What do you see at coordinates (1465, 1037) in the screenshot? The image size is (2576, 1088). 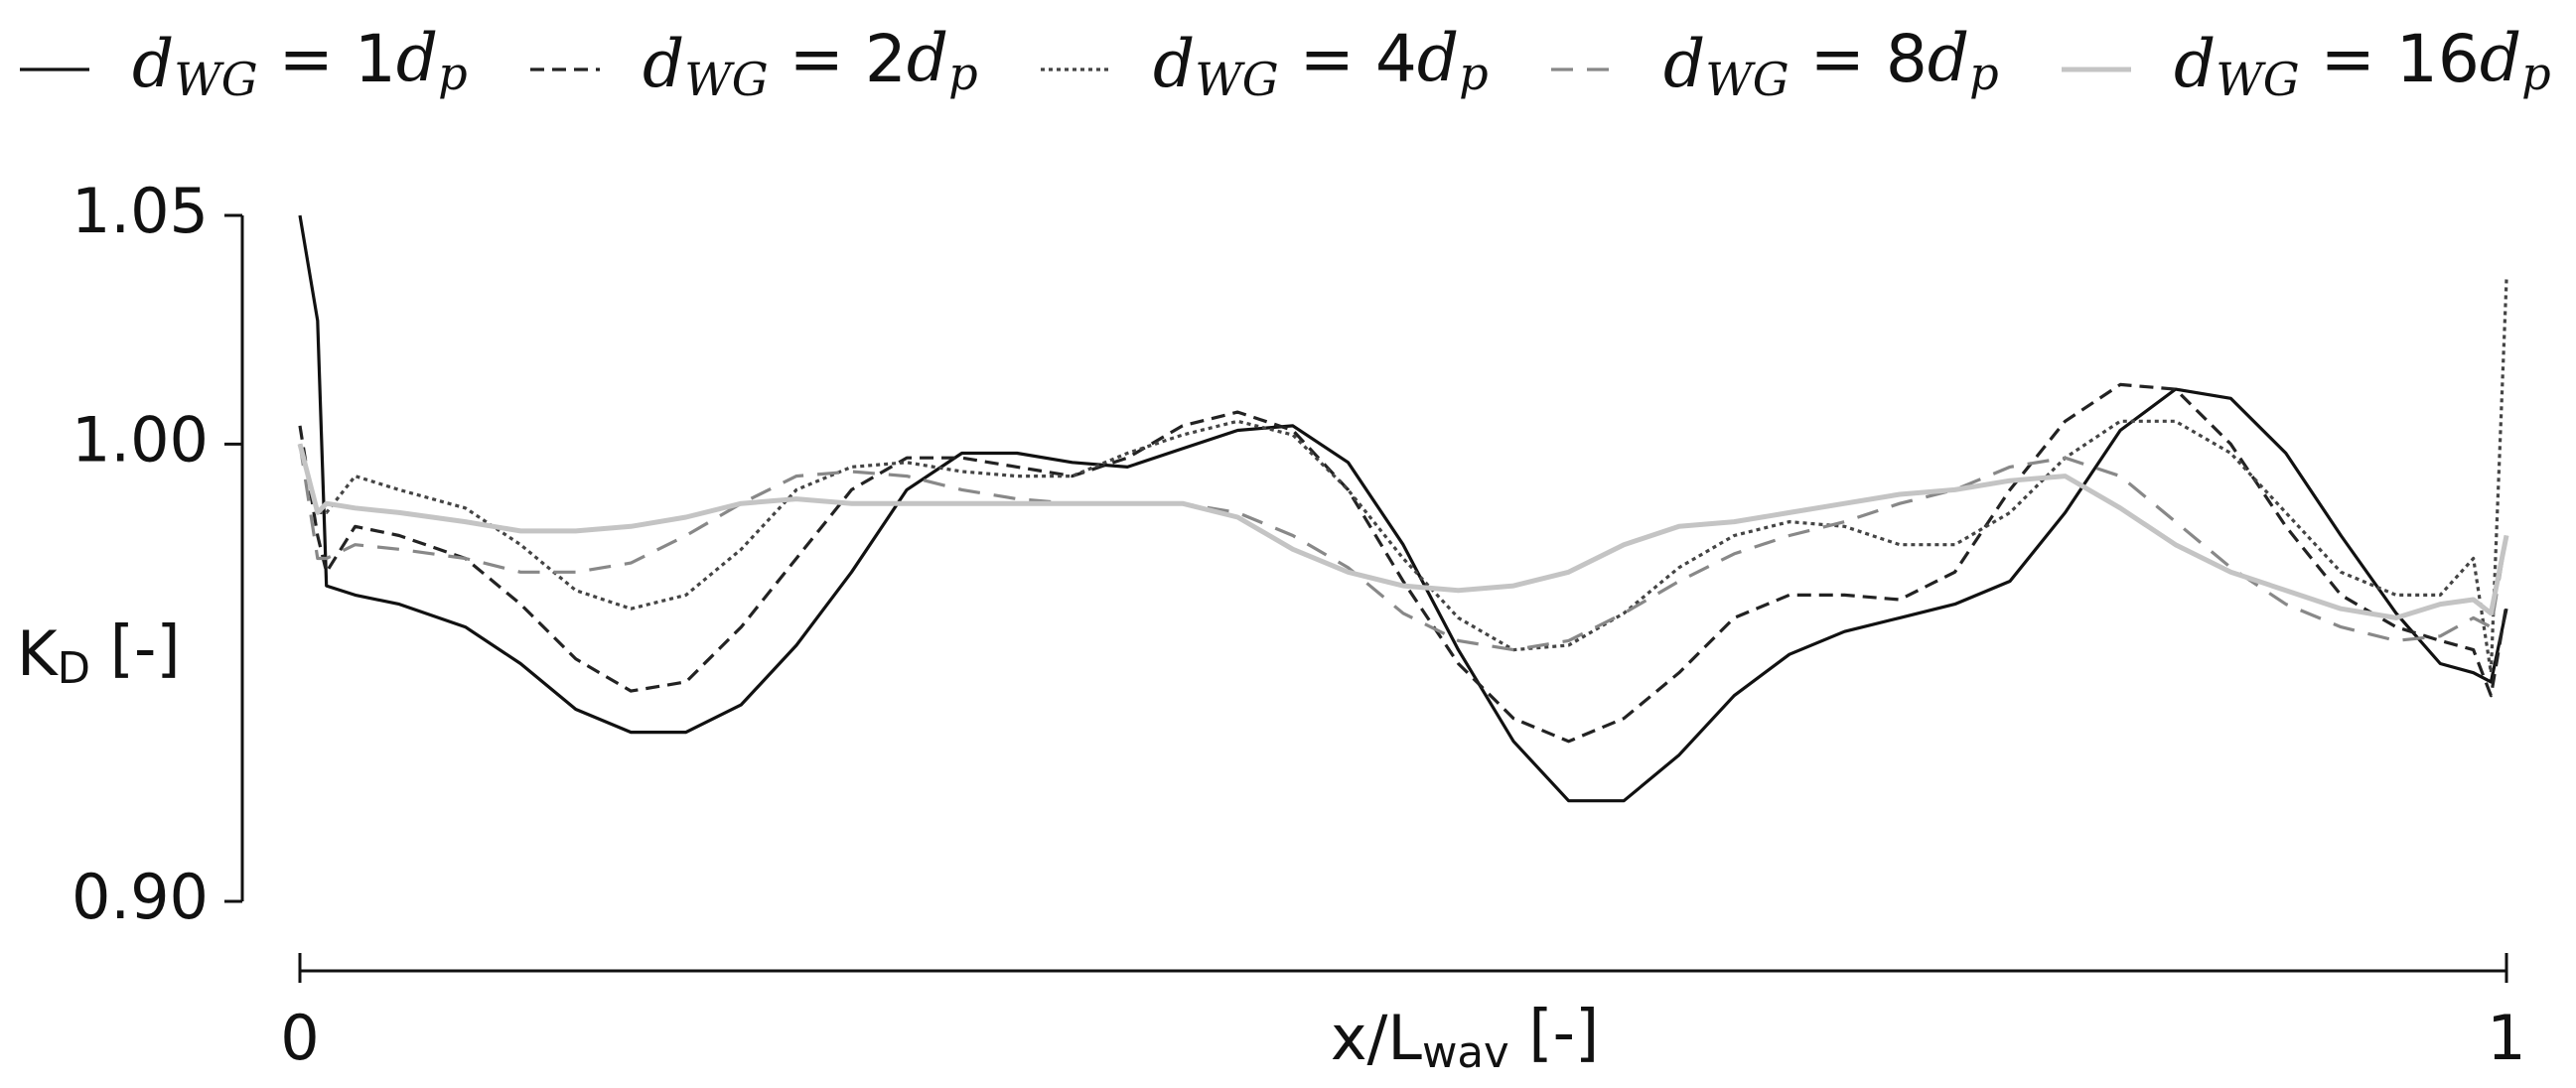 I see `x-axis-label: x/Lwav [-]` at bounding box center [1465, 1037].